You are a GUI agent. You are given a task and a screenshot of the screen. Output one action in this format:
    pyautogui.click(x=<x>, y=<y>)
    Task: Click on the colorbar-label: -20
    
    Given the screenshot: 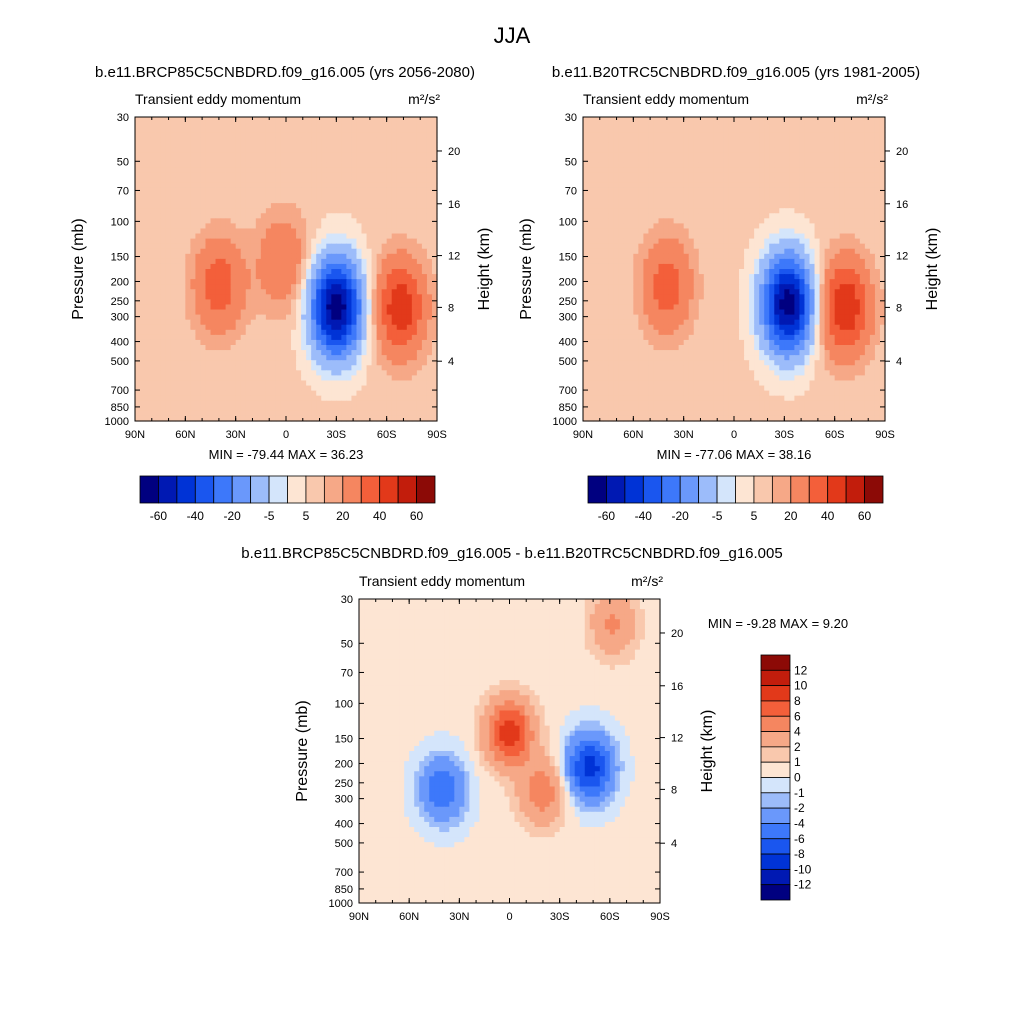 What is the action you would take?
    pyautogui.click(x=681, y=516)
    